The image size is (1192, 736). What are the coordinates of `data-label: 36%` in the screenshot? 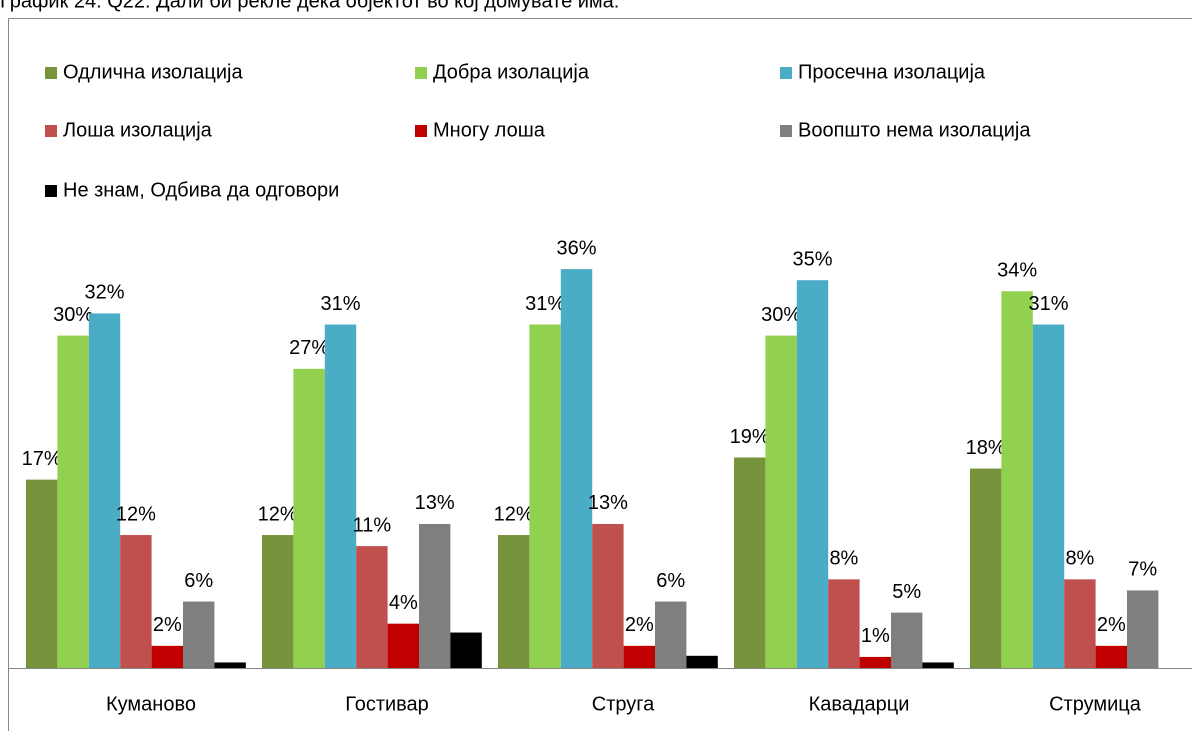 It's located at (576, 248).